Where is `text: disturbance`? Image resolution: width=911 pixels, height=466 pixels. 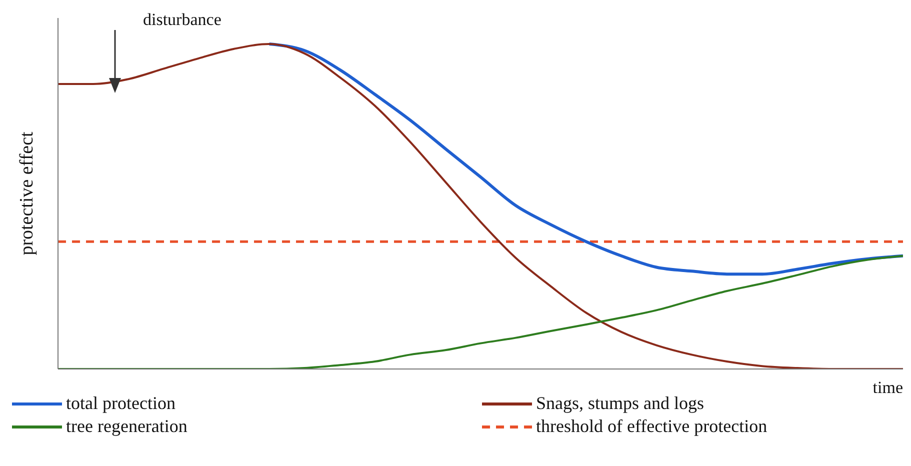 text: disturbance is located at coordinates (182, 20).